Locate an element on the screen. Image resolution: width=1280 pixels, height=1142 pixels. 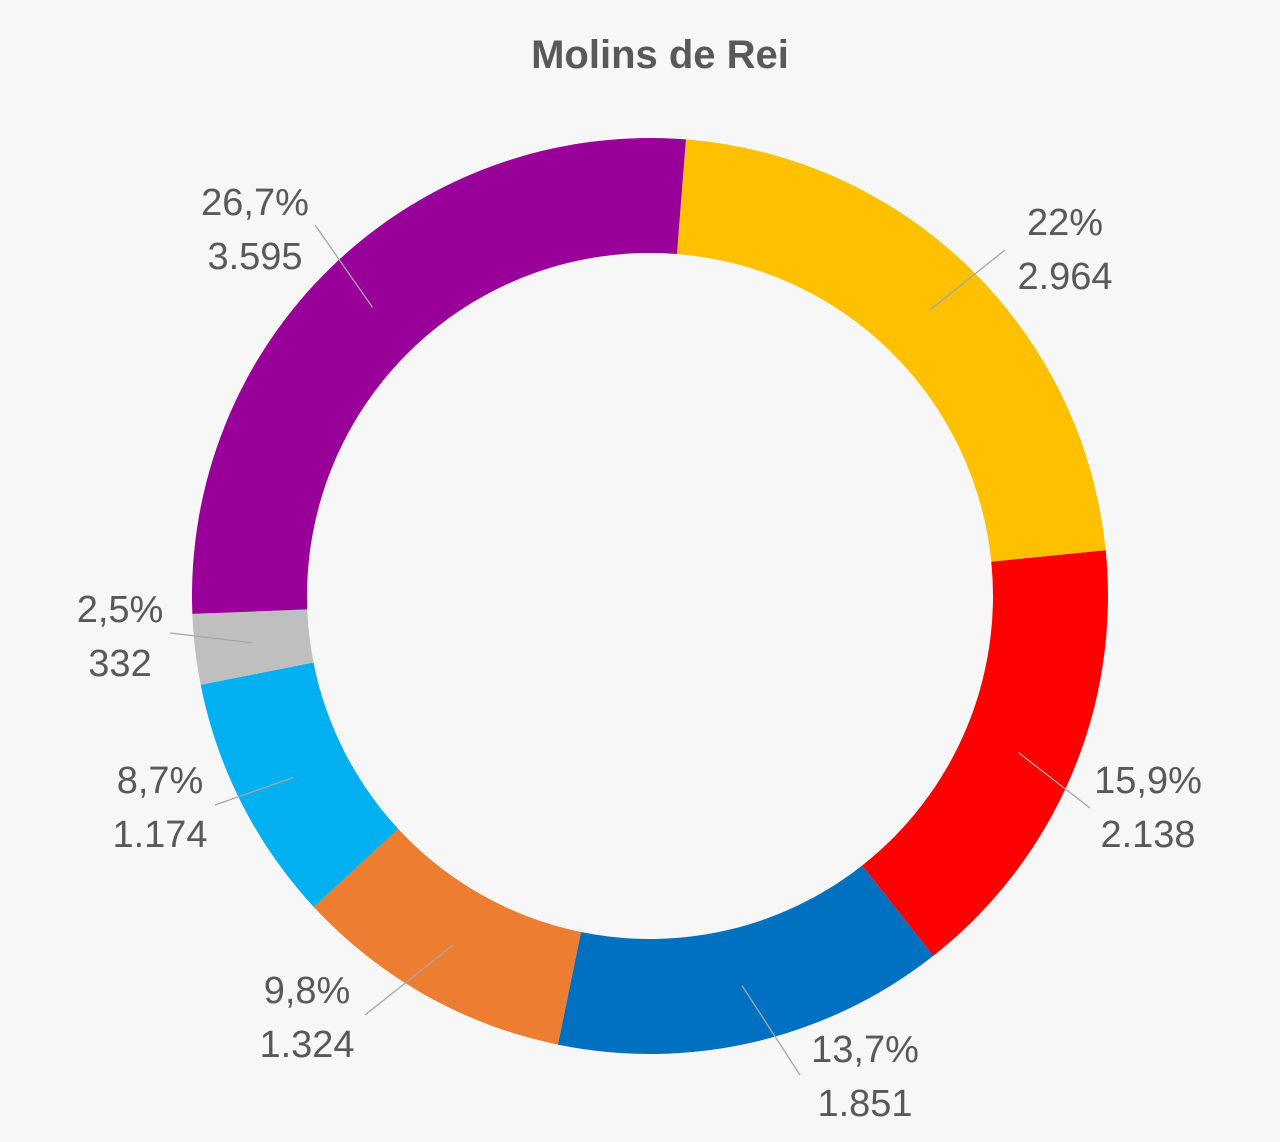
slice-percent-label-4: 8,7% is located at coordinates (160, 781).